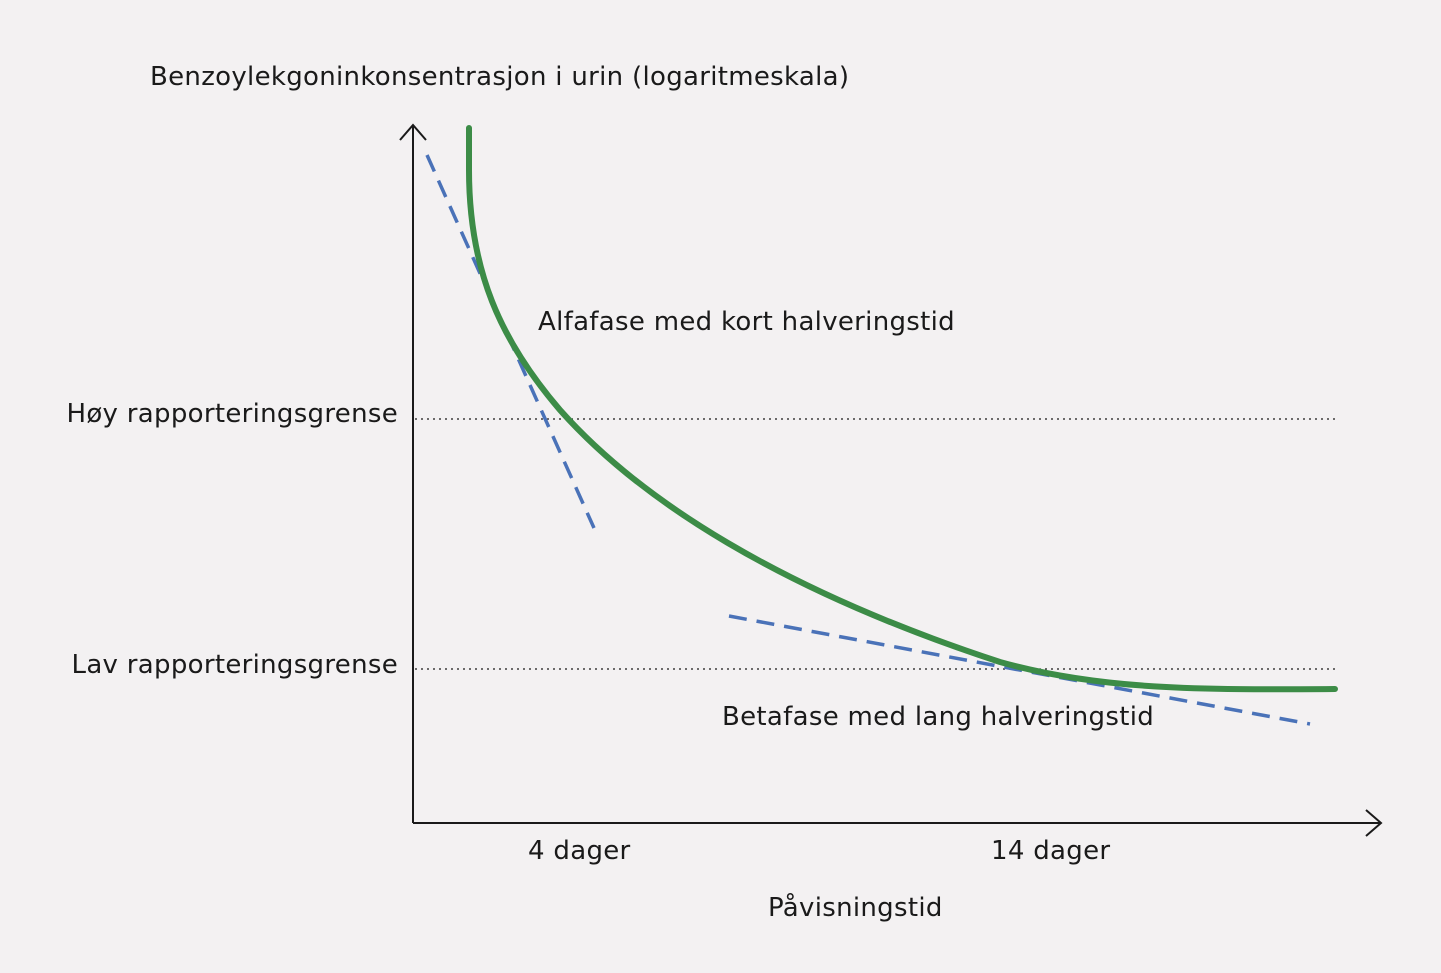 The image size is (1441, 973). I want to click on y-axis-arrowhead, so click(413, 132).